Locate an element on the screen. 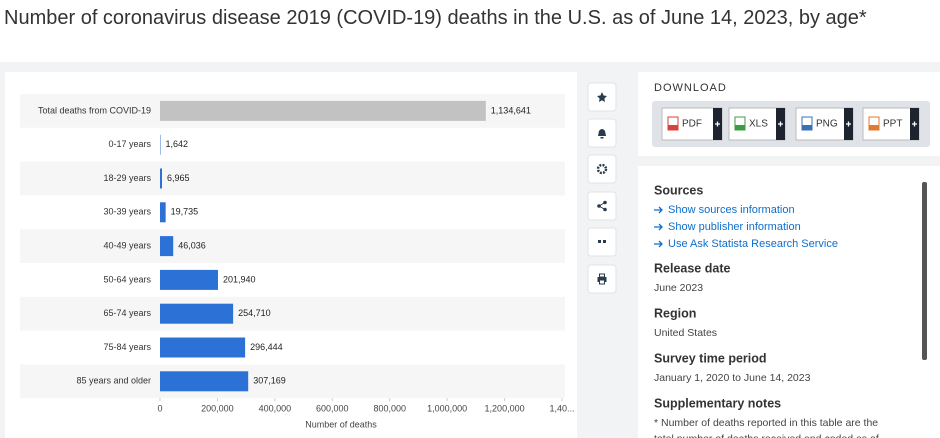 The height and width of the screenshot is (438, 940). download-button: XLS is located at coordinates (757, 124).